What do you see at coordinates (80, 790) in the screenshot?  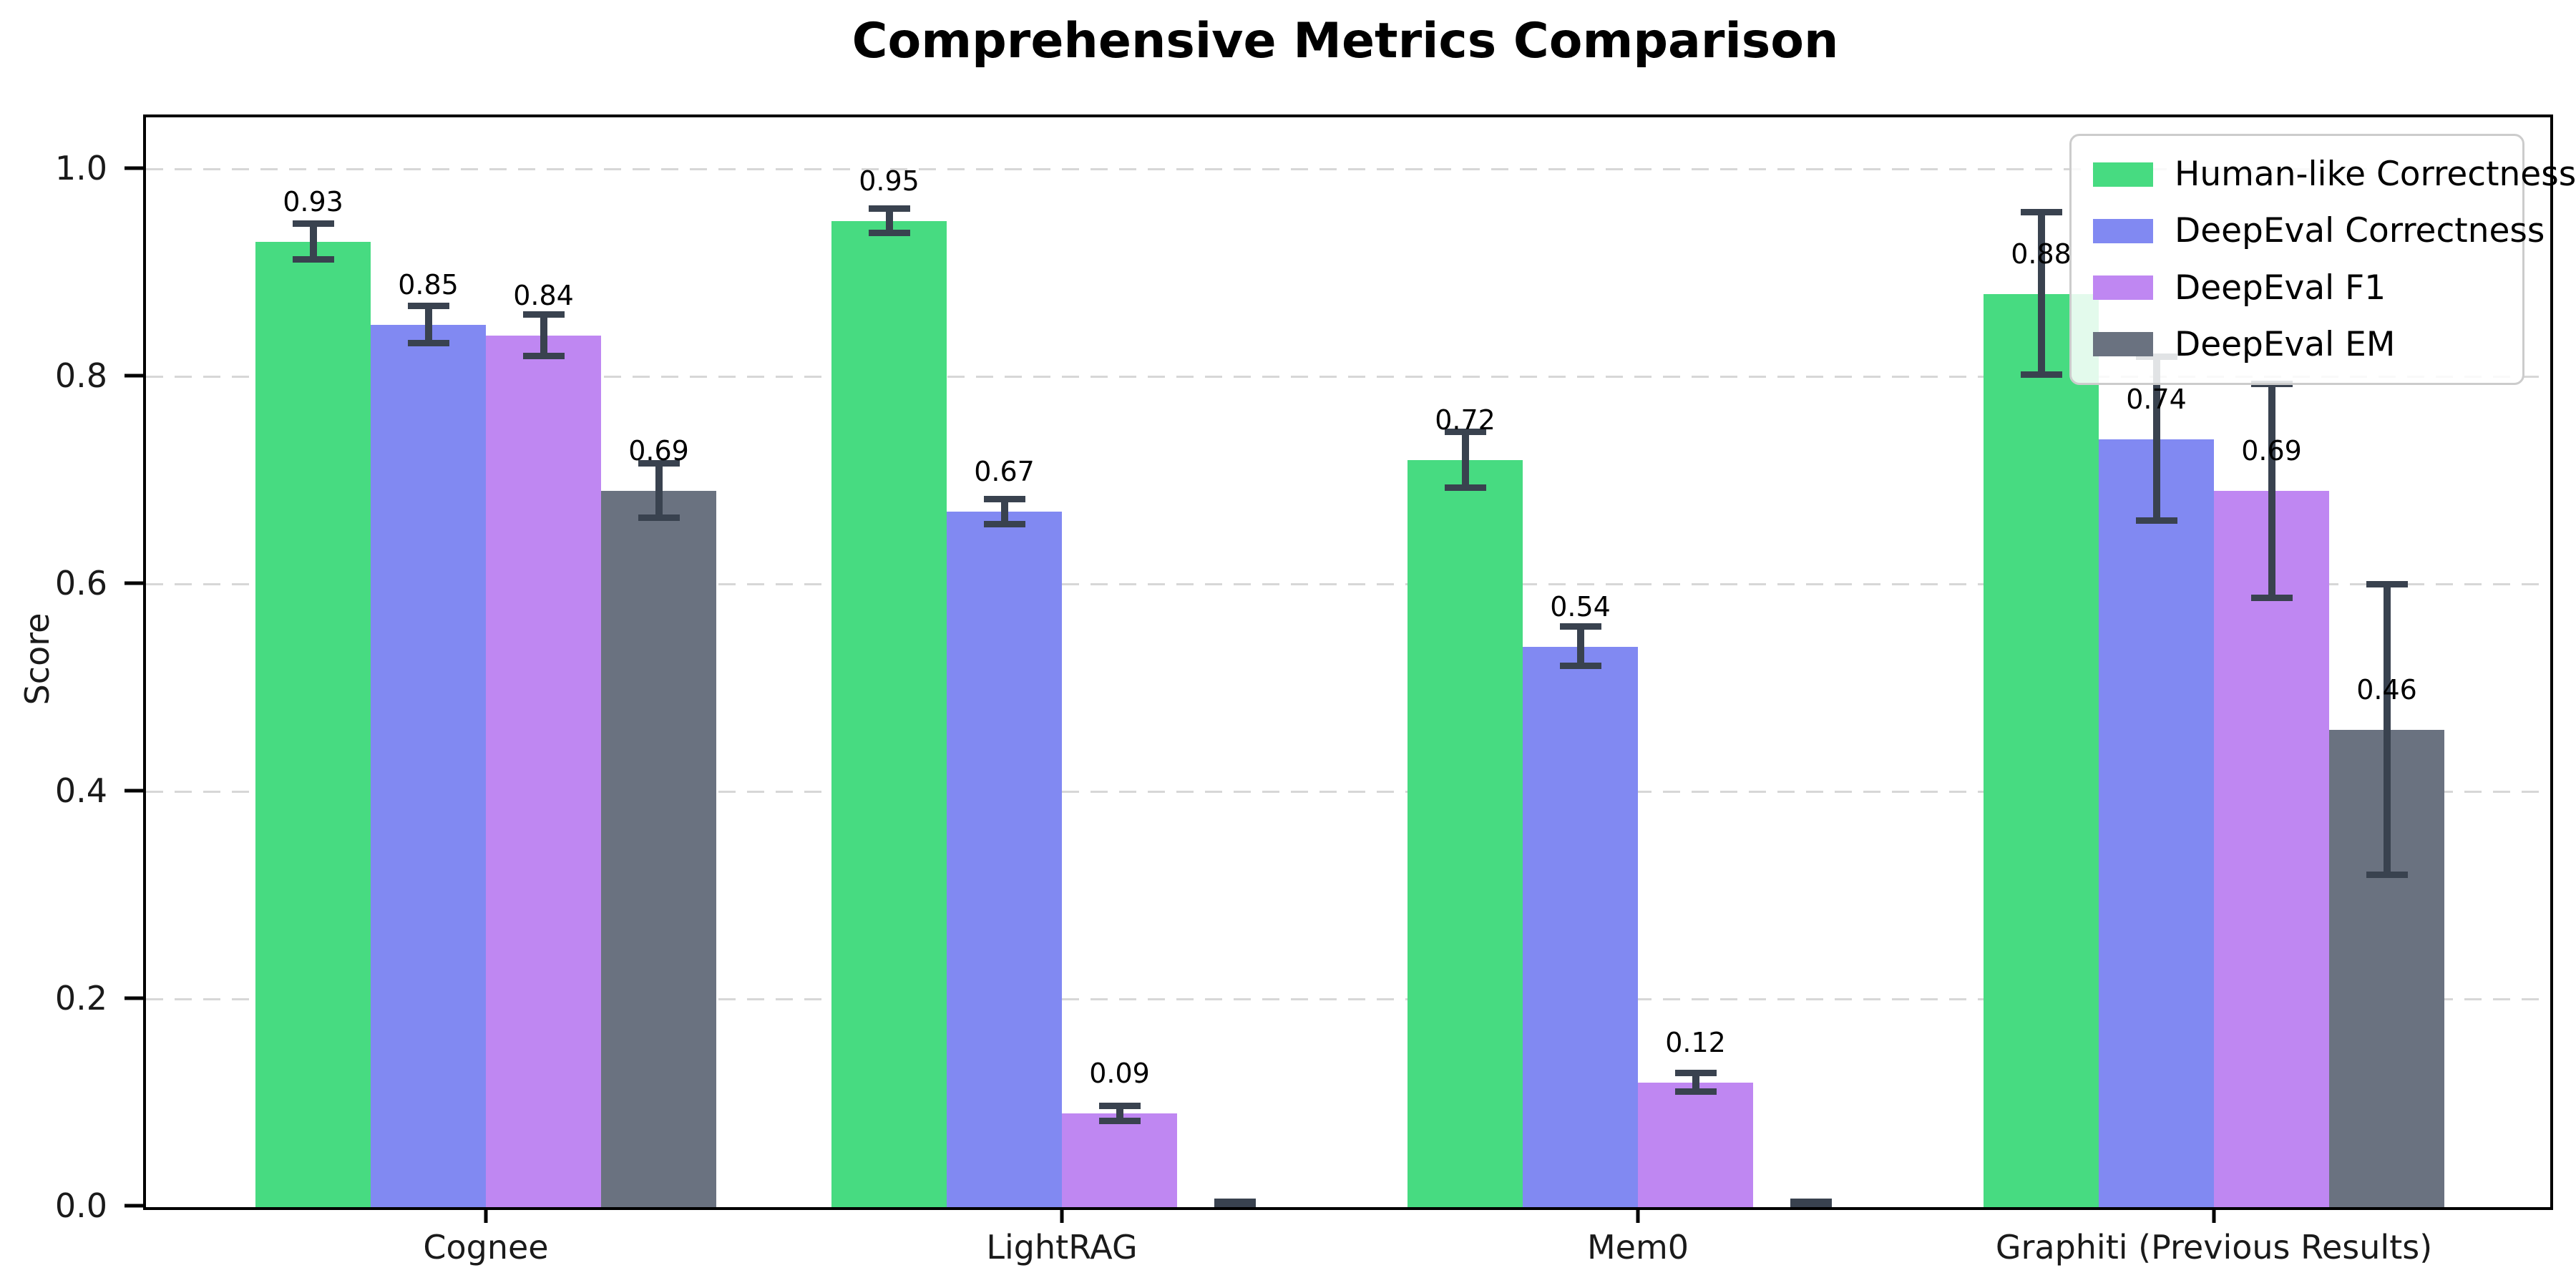 I see `y-tick-label: 0.4` at bounding box center [80, 790].